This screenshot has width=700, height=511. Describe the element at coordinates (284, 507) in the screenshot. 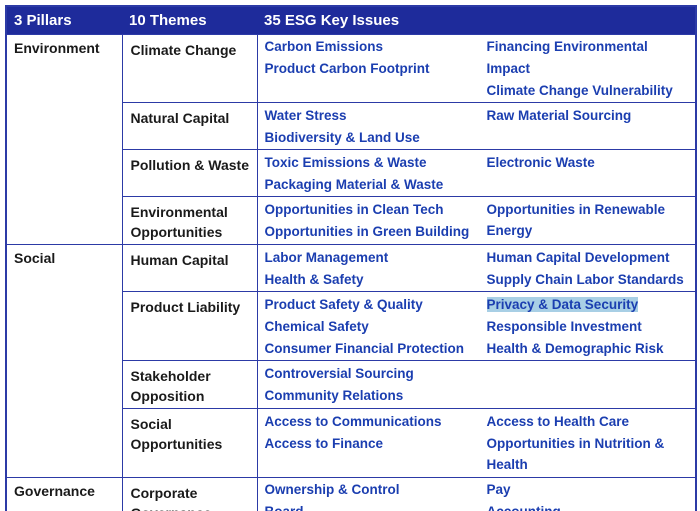

I see `key-issue-label: Board` at that location.